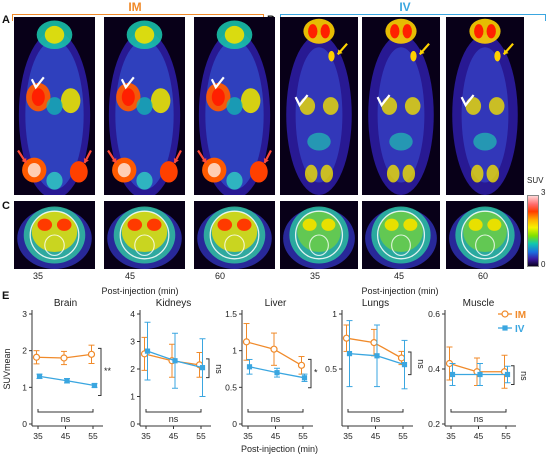 The width and height of the screenshot is (550, 457). I want to click on colorbar-min: 0, so click(543, 264).